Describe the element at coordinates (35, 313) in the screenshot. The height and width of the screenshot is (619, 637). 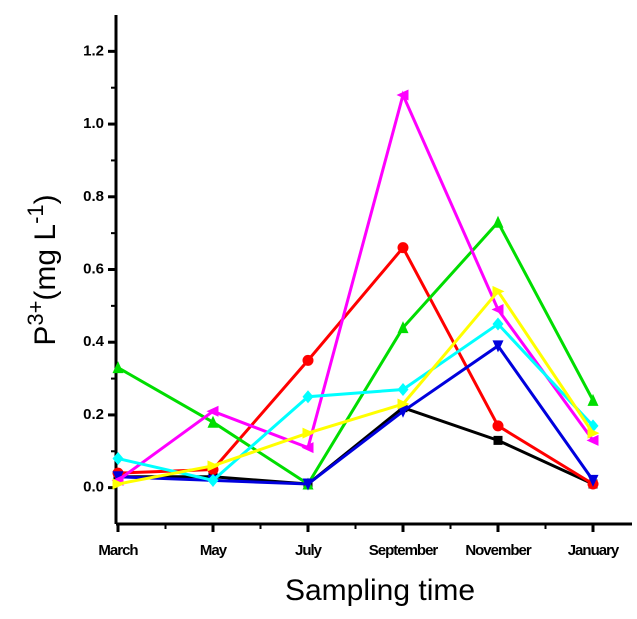
I see `y-title-sup: 3+` at that location.